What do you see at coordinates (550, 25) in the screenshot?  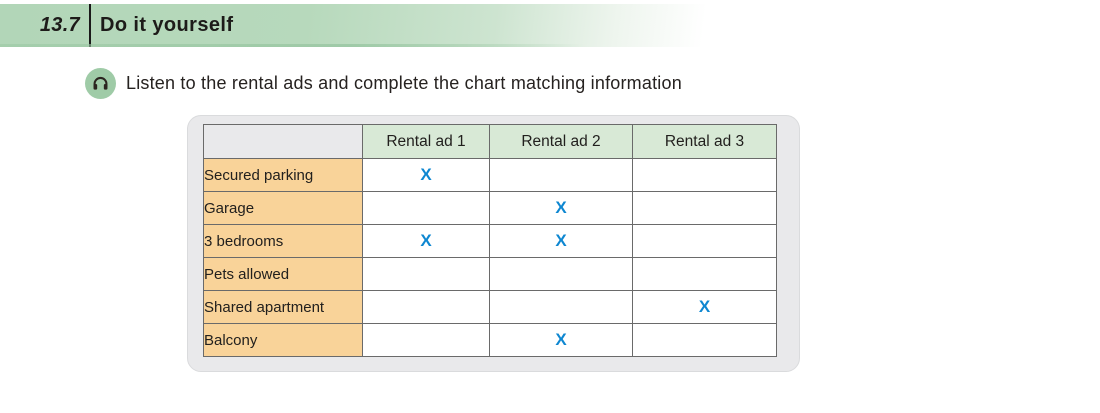 I see `section-header: 13.7 Do it yourself` at bounding box center [550, 25].